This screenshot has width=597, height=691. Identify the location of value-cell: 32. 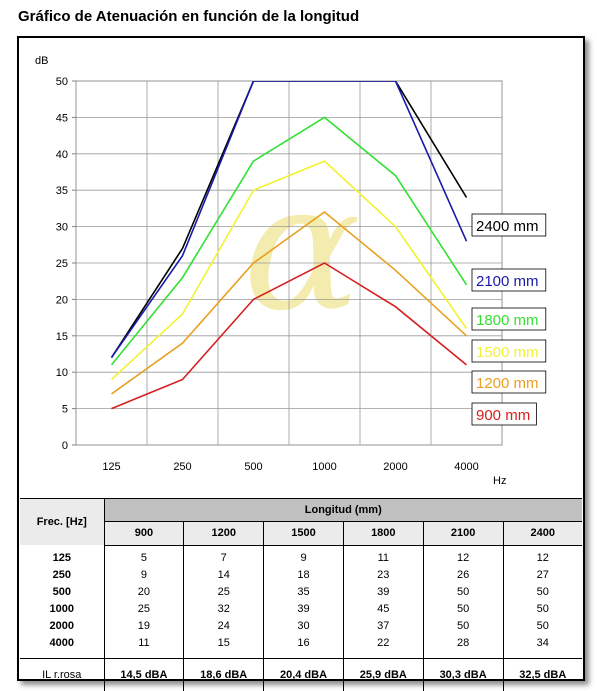
(224, 609).